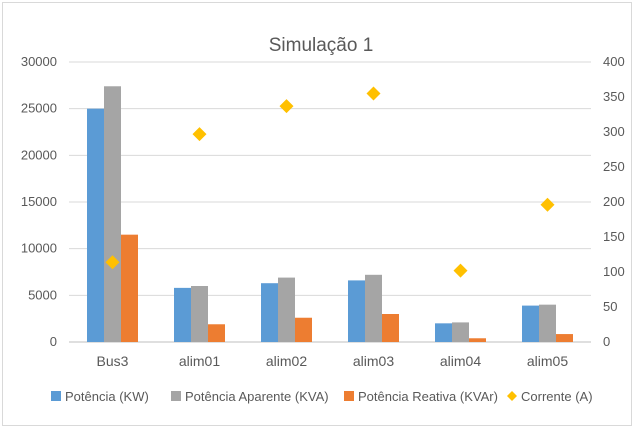 The height and width of the screenshot is (432, 636). Describe the element at coordinates (257, 396) in the screenshot. I see `legend-label: Potência Aparente (KVA)` at that location.